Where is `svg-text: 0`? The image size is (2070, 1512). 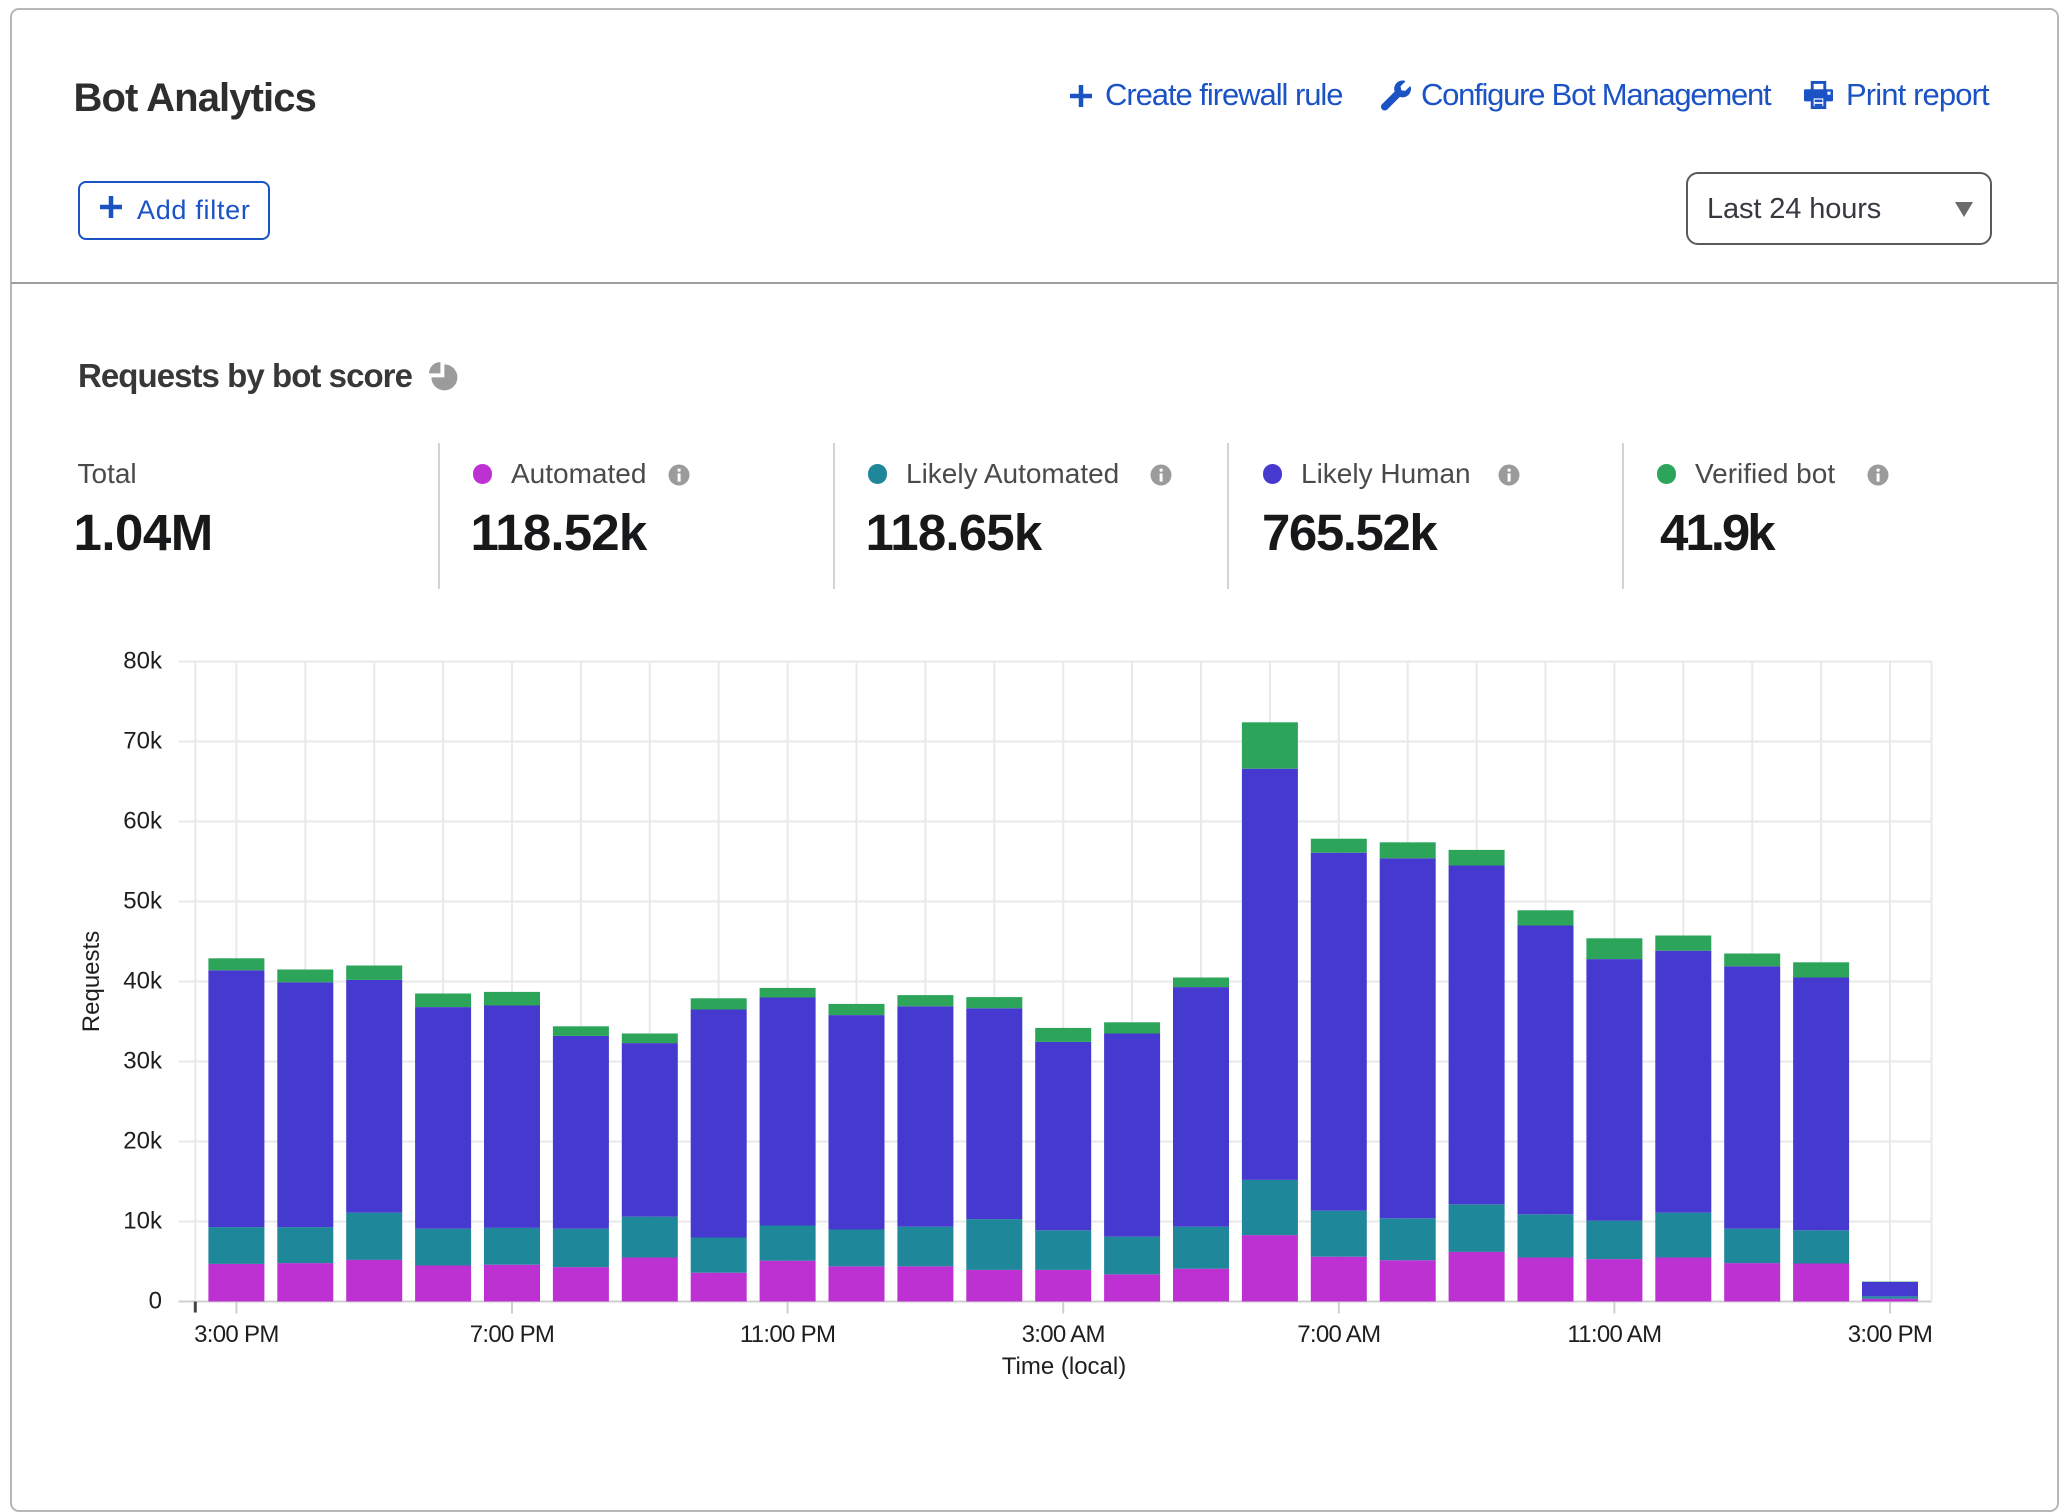 svg-text: 0 is located at coordinates (155, 1301).